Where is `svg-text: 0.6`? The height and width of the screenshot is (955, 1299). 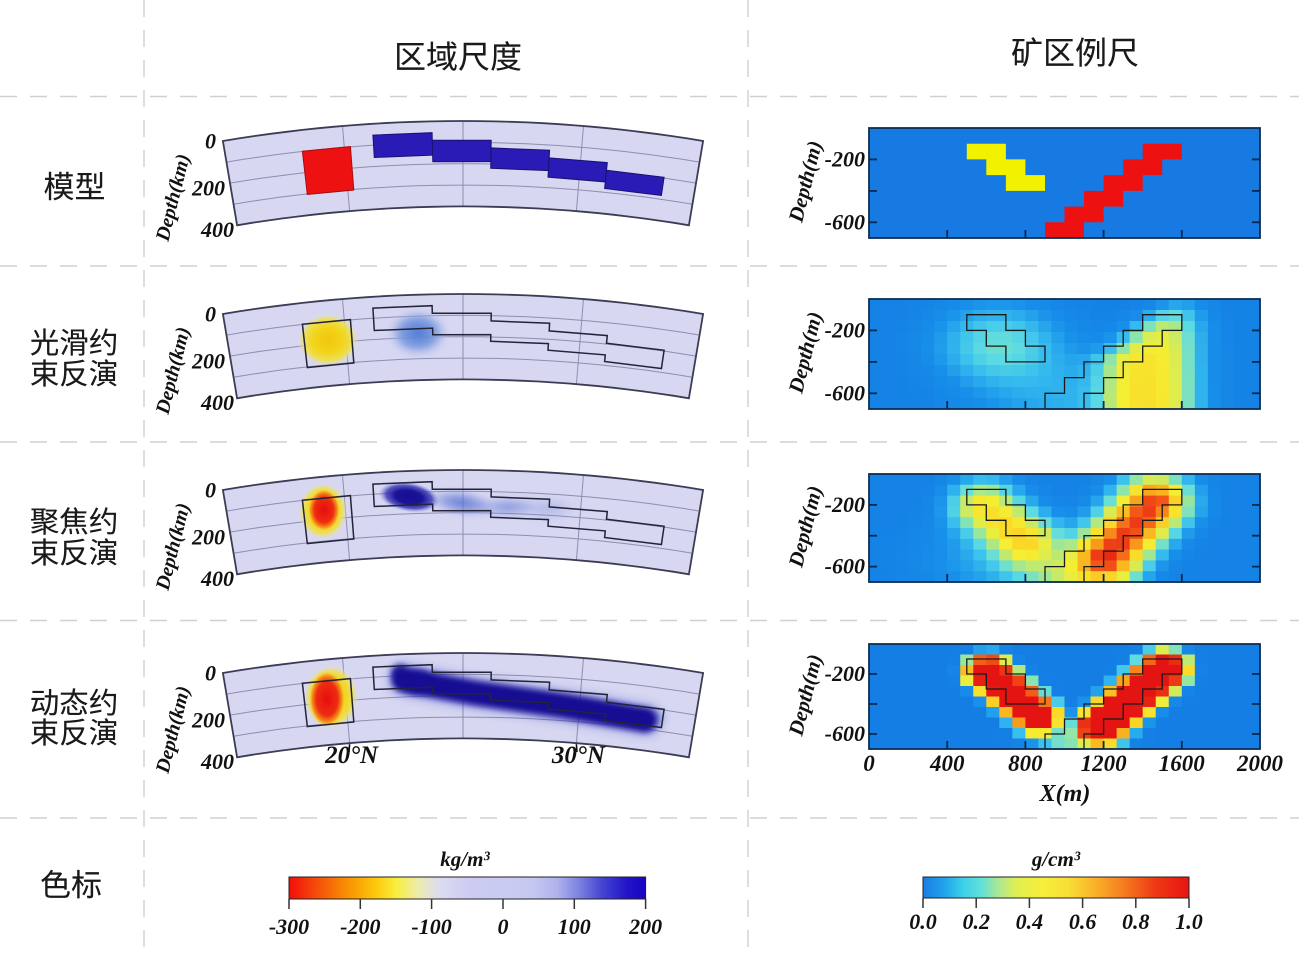 svg-text: 0.6 is located at coordinates (1083, 921).